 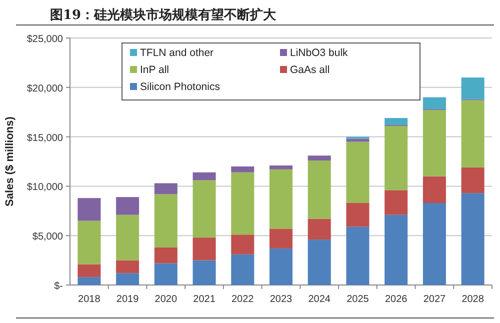 I want to click on x-tick-label: 2023, so click(x=281, y=299).